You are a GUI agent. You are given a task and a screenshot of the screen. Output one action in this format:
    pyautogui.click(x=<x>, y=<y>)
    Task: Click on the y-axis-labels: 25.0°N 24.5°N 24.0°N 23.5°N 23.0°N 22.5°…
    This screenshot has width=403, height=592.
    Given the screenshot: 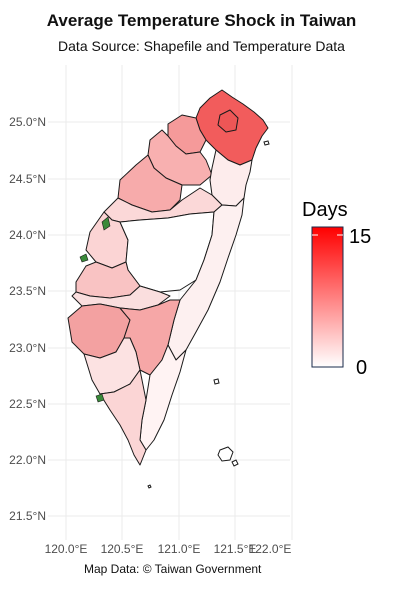 What is the action you would take?
    pyautogui.click(x=27, y=319)
    